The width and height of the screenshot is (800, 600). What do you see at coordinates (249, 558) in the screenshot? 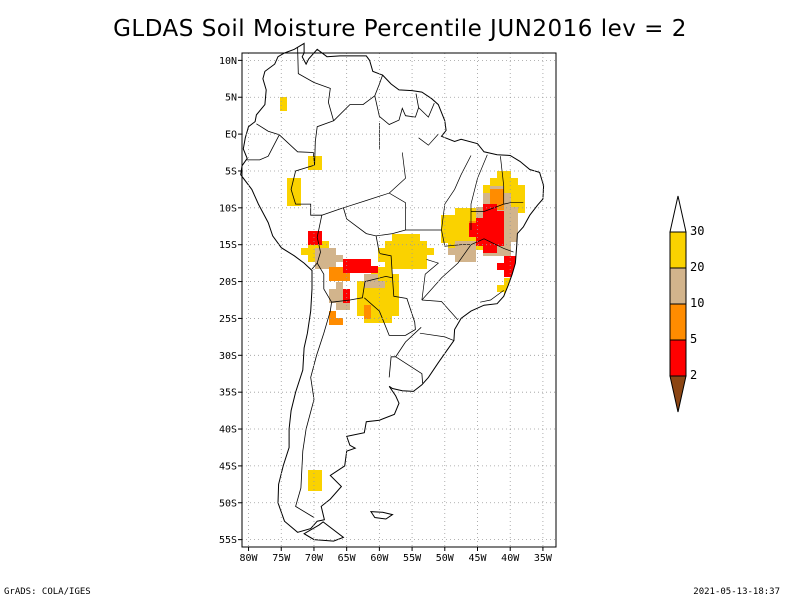
I see `lon-tick-label: 80W` at bounding box center [249, 558].